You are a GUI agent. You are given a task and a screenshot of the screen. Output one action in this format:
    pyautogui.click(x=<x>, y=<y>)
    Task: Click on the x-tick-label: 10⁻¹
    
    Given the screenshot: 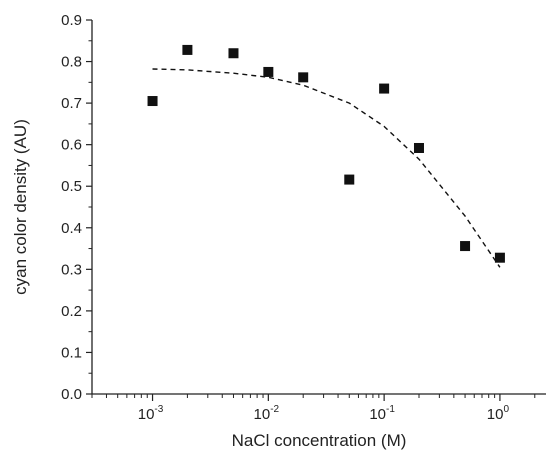 What is the action you would take?
    pyautogui.click(x=382, y=413)
    